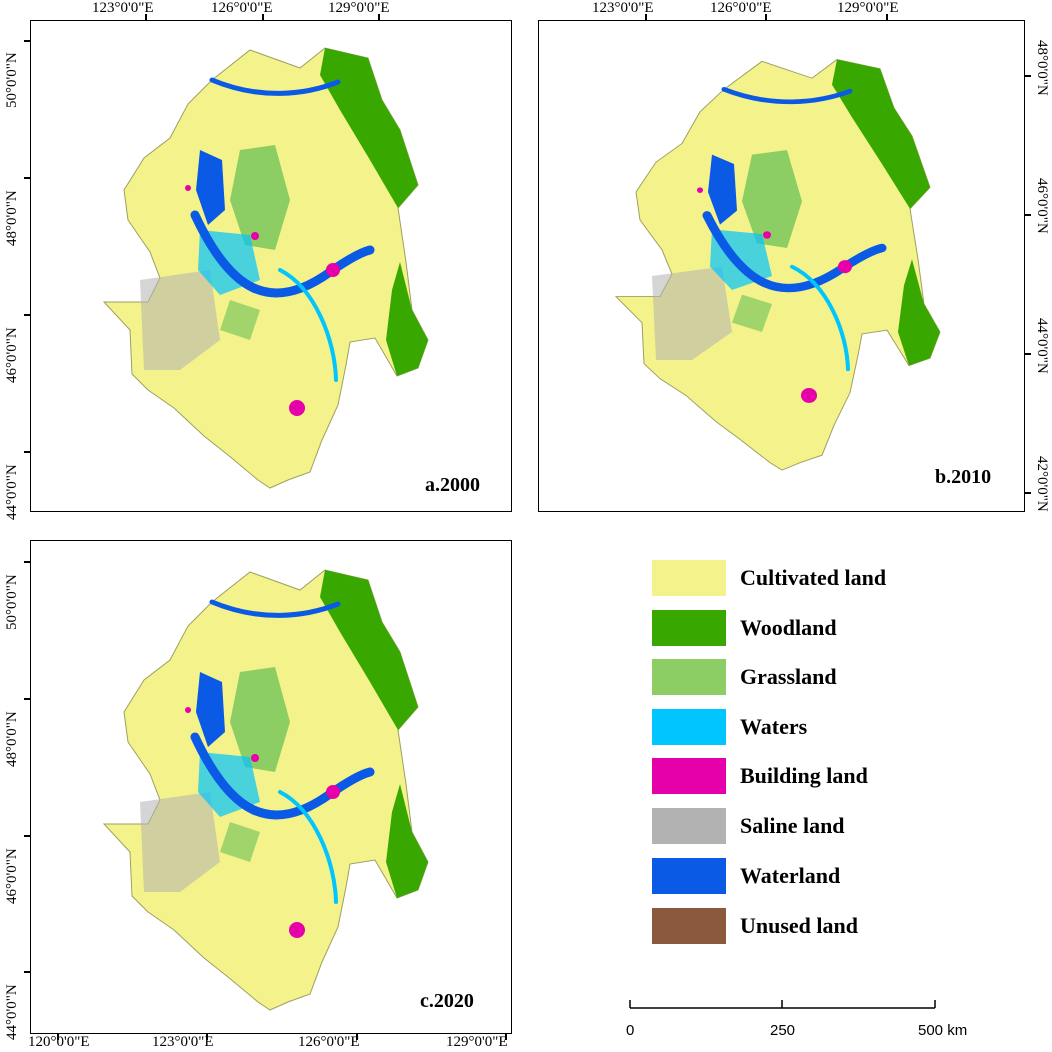 The width and height of the screenshot is (1052, 1052). I want to click on waterland-swatch, so click(689, 876).